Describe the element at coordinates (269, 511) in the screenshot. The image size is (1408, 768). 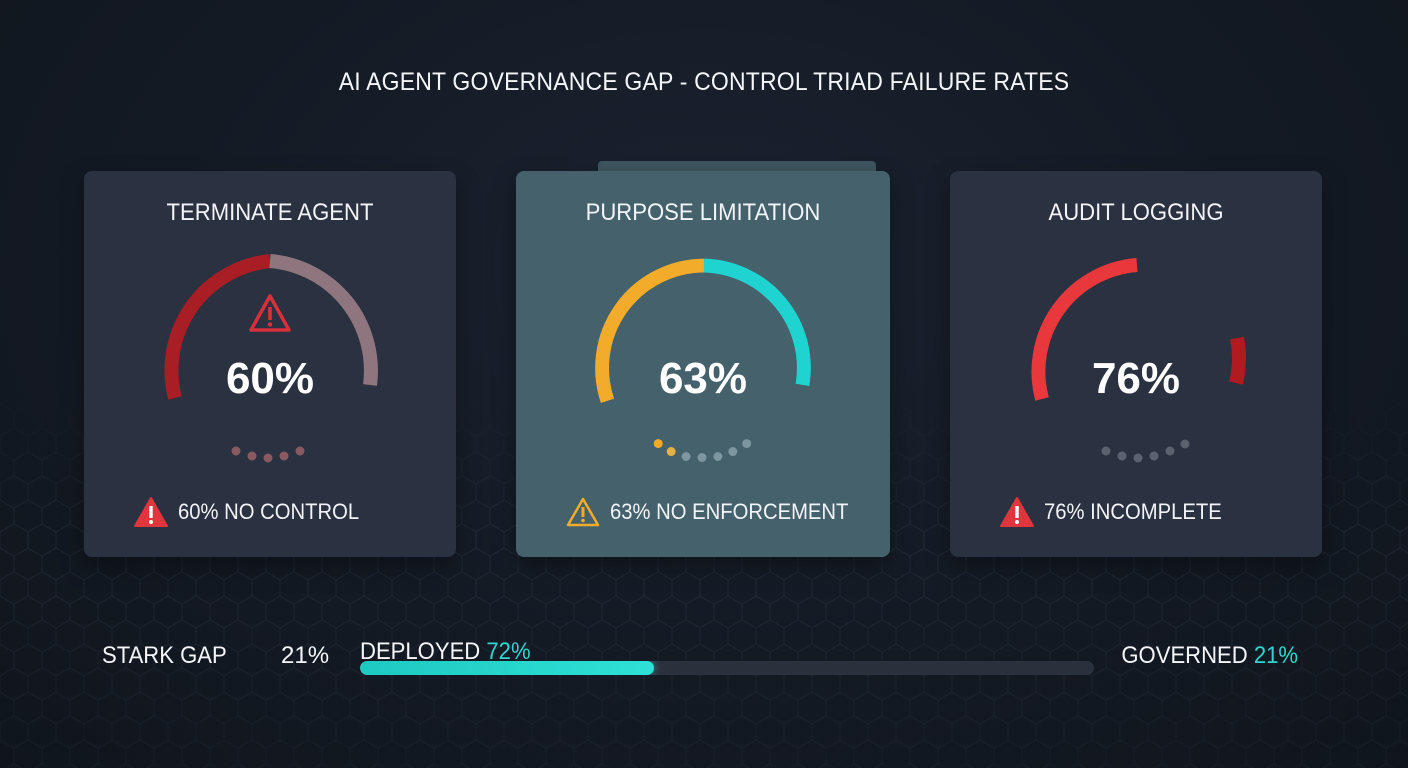
I see `status-text: 60% NO CONTROL` at that location.